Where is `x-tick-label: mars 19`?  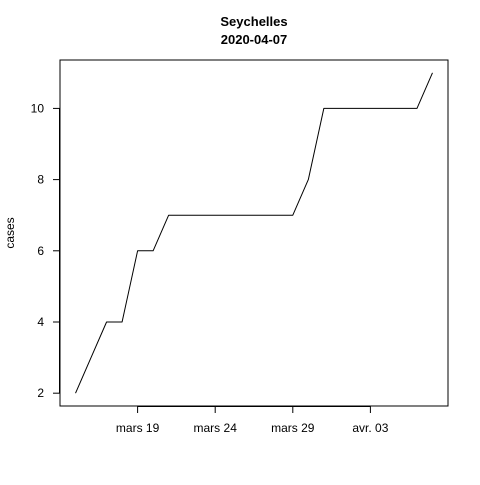 x-tick-label: mars 19 is located at coordinates (138, 428).